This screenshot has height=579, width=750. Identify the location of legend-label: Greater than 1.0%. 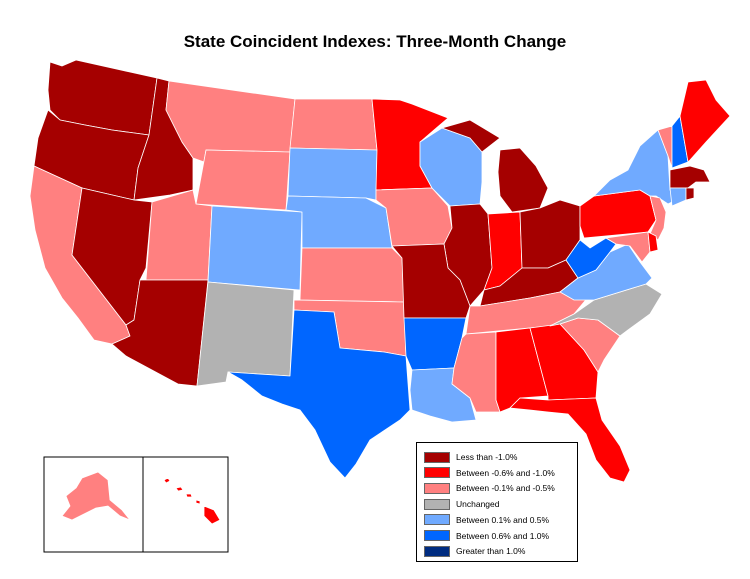
(491, 551).